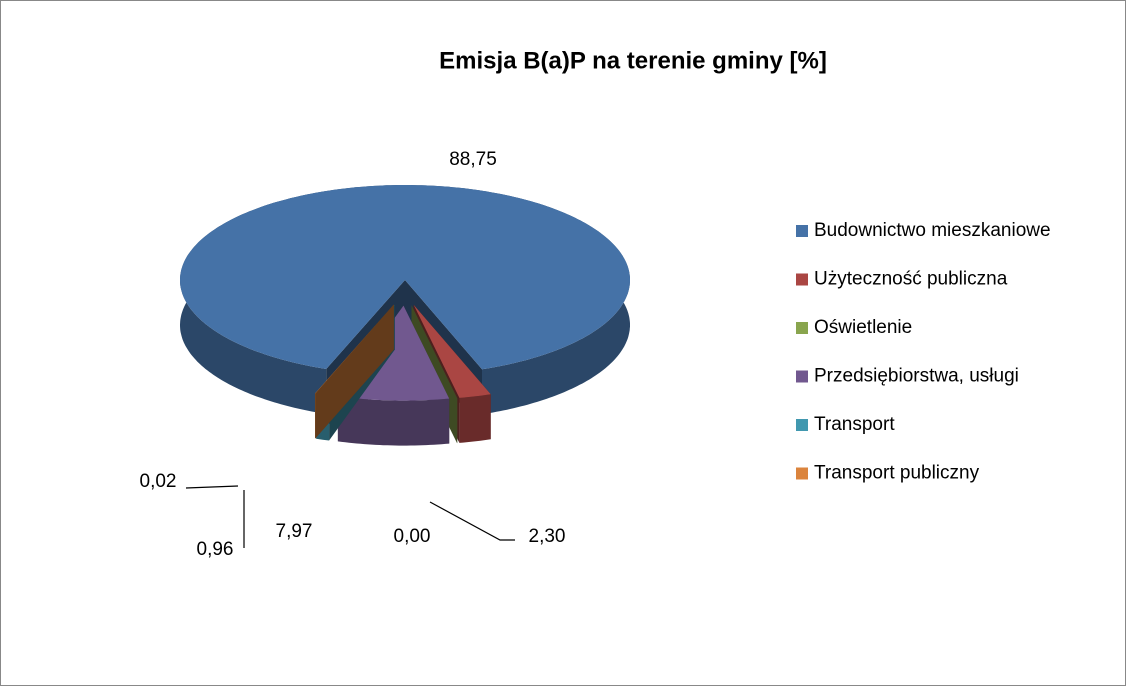 The height and width of the screenshot is (686, 1126). I want to click on pie-slice, so click(354, 371).